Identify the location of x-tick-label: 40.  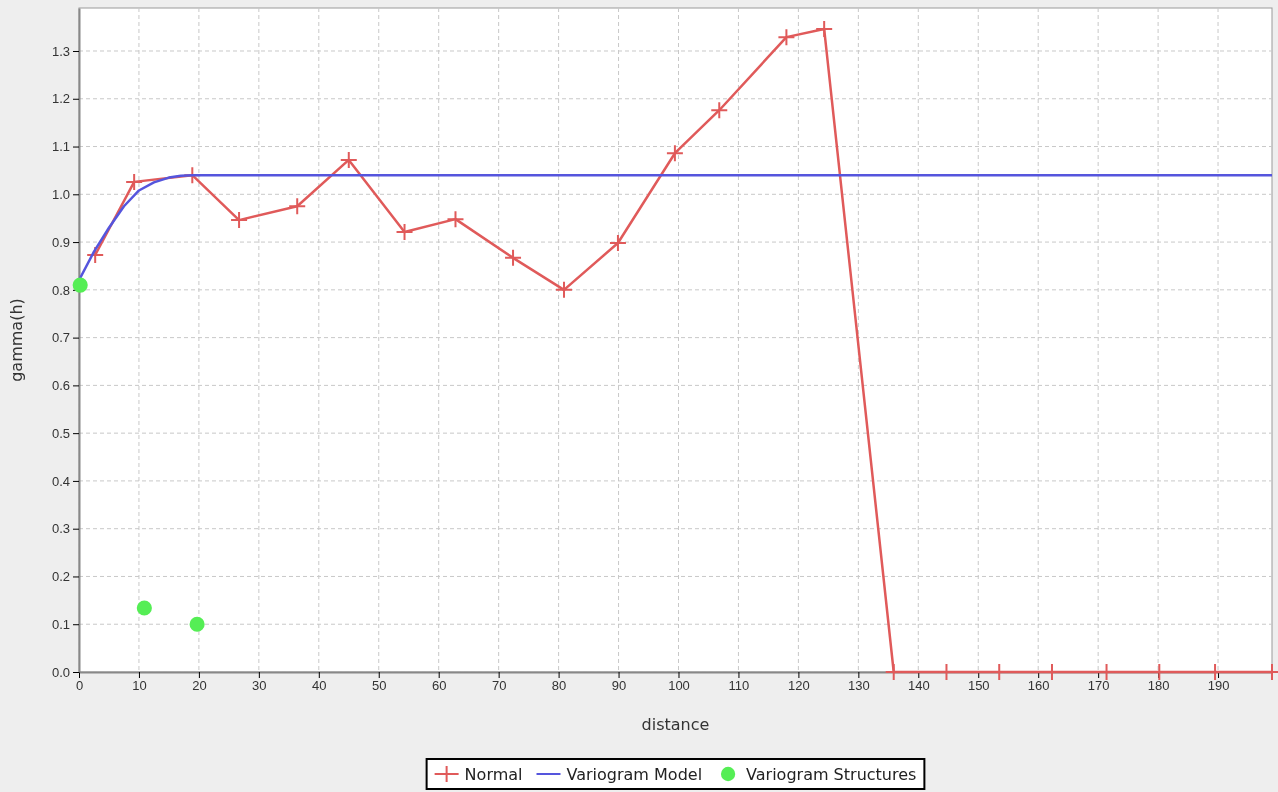
(319, 686).